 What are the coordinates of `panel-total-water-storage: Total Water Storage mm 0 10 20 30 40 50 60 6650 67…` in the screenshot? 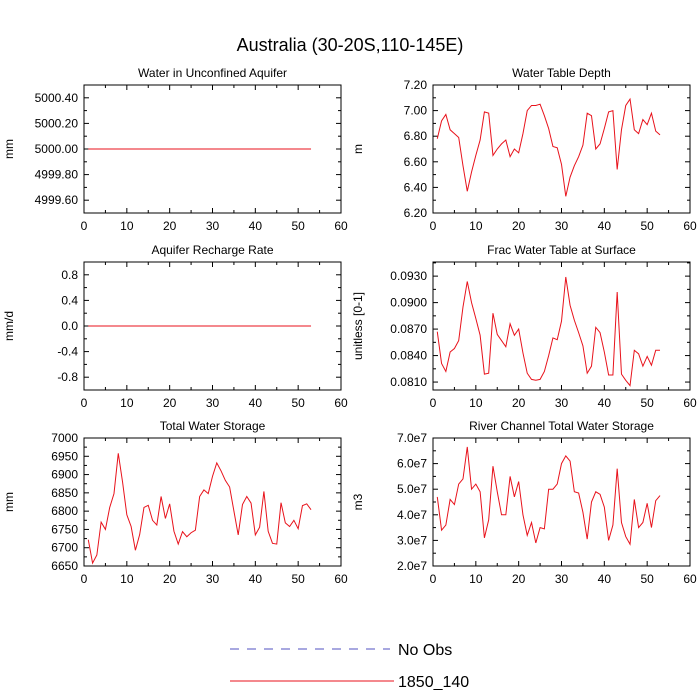 It's located at (175, 502).